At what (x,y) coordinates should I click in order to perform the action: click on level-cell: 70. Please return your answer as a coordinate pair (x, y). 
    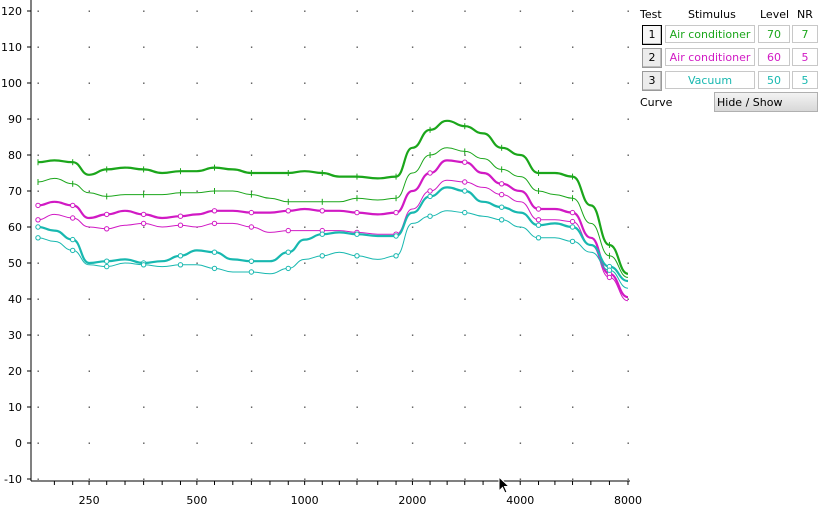
    Looking at the image, I should click on (774, 34).